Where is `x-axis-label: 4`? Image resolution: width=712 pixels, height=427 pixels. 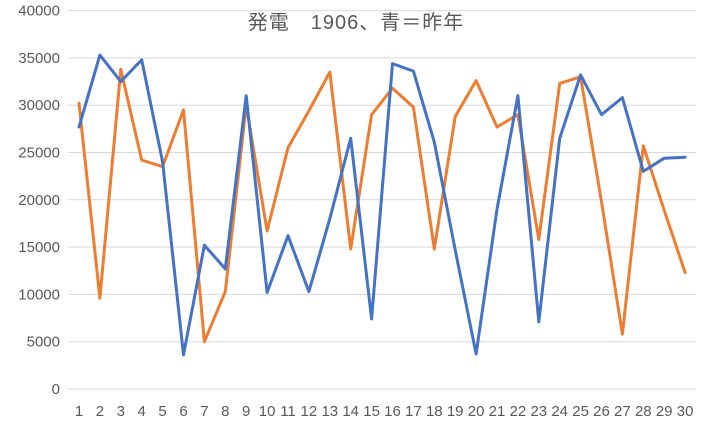
x-axis-label: 4 is located at coordinates (142, 411).